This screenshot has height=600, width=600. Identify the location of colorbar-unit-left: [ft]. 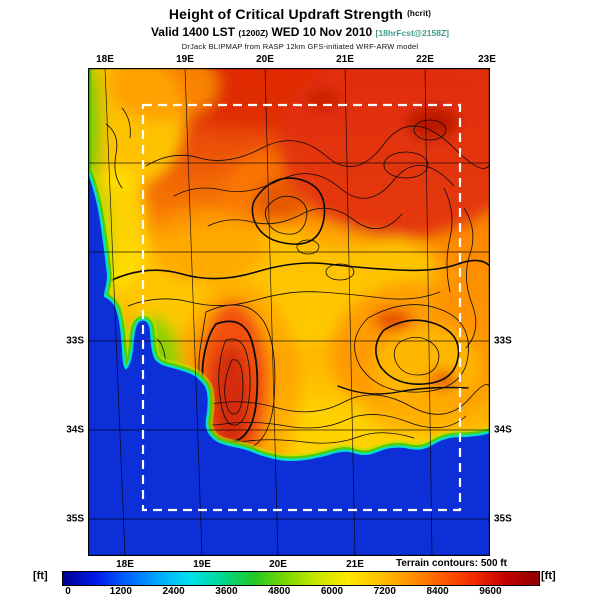
(40, 576).